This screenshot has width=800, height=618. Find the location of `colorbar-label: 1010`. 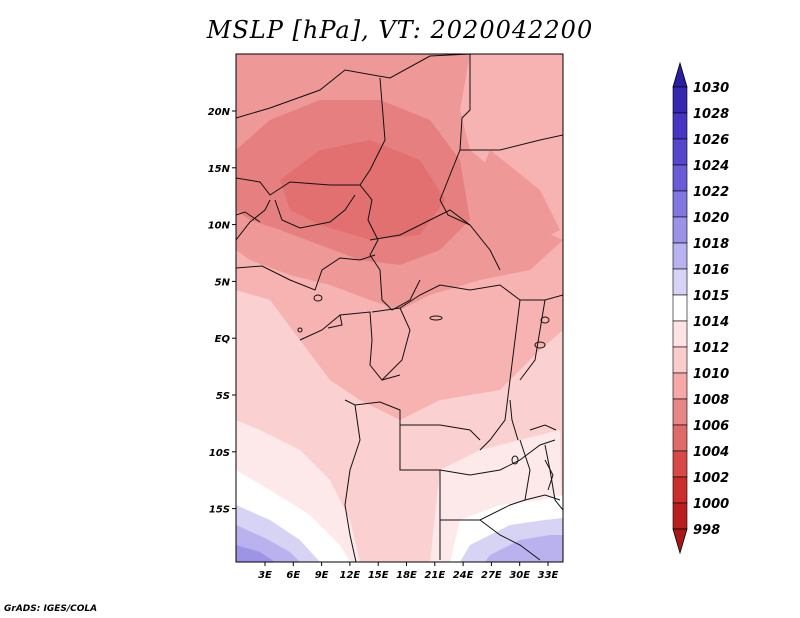

colorbar-label: 1010 is located at coordinates (711, 374).